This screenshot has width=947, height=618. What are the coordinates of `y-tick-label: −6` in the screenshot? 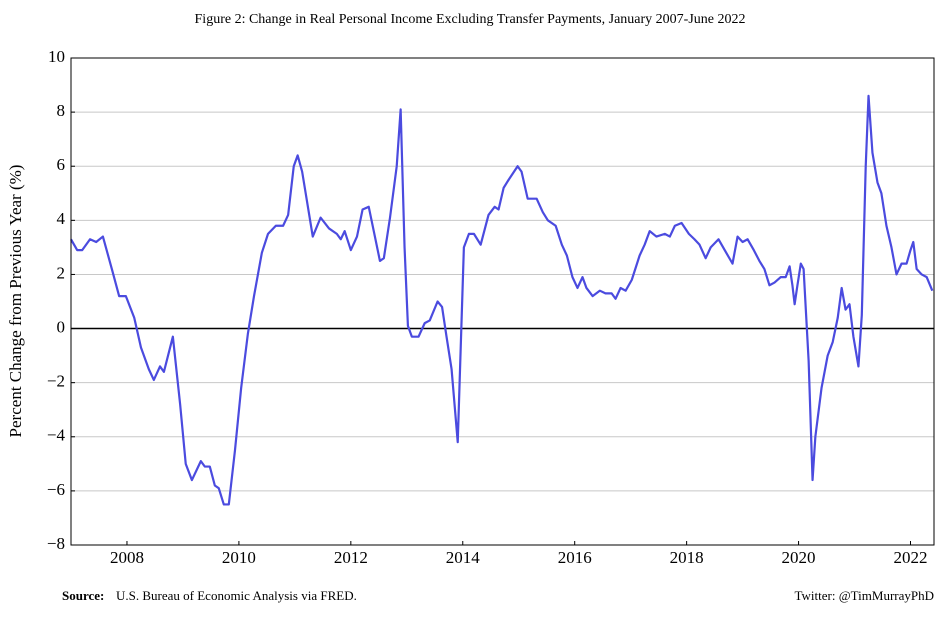 It's located at (56, 489).